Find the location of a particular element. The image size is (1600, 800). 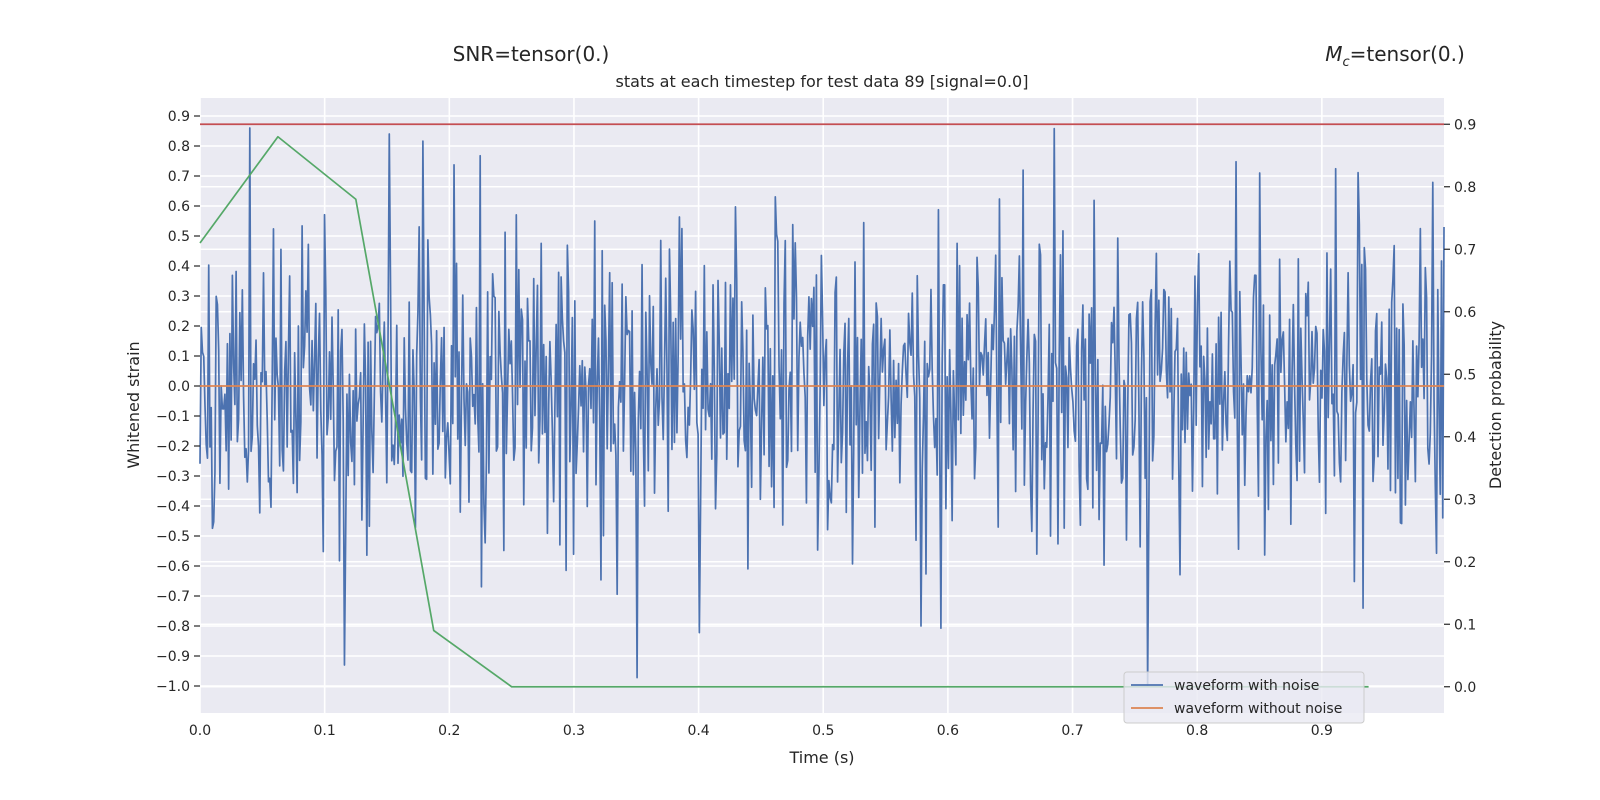

x-ticks: 0.0 0.1 0.2 0.3 0.4 0.5 0.6 0.7 0.8 0.9 is located at coordinates (761, 731).